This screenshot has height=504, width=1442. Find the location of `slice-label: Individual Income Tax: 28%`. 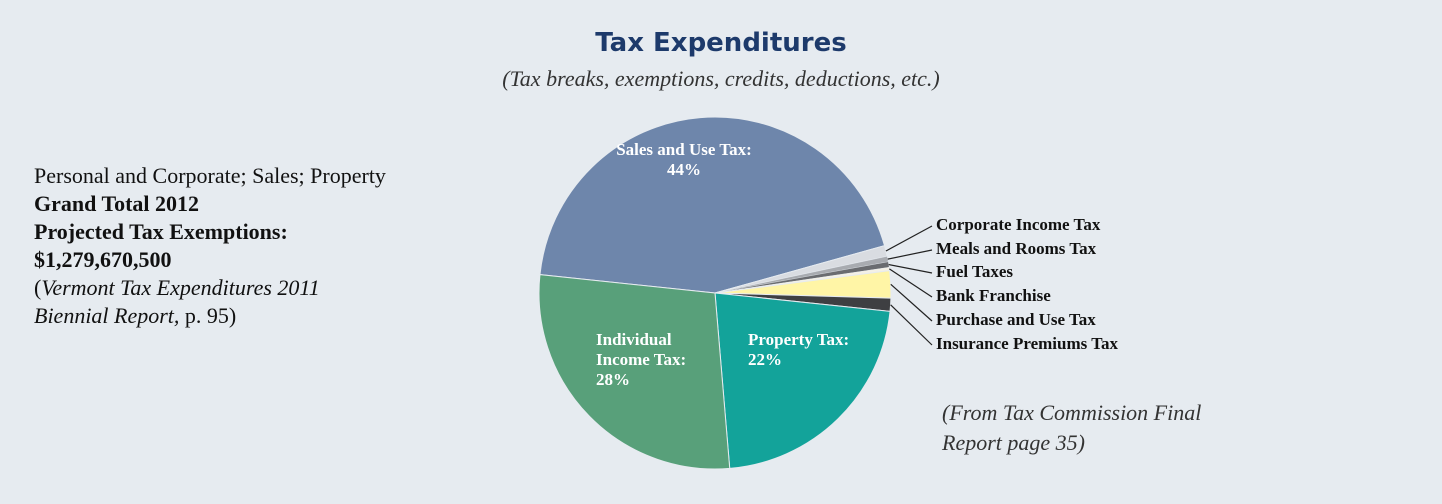

slice-label: Individual Income Tax: 28% is located at coordinates (646, 360).